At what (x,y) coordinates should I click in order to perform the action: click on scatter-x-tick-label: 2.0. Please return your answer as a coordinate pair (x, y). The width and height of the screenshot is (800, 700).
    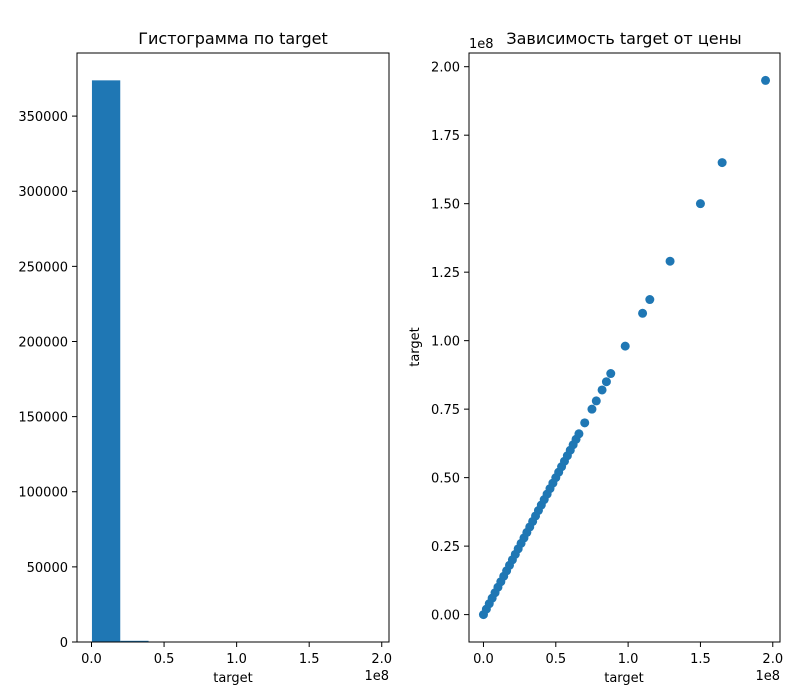
    Looking at the image, I should click on (772, 659).